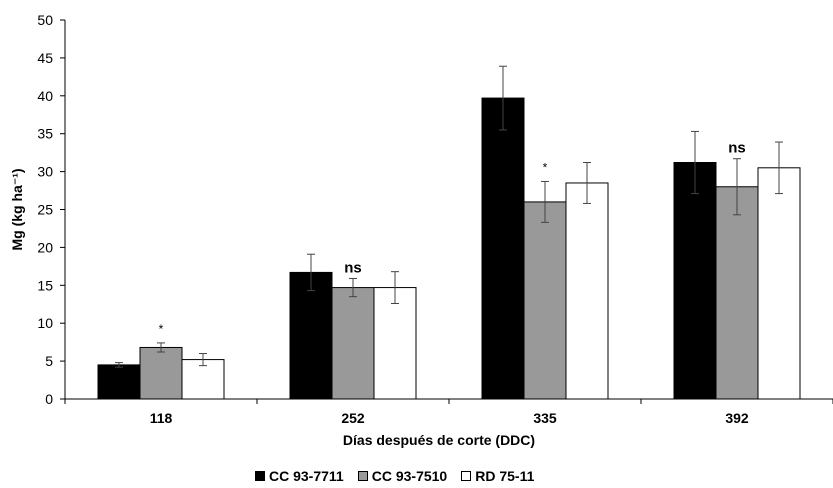  What do you see at coordinates (45, 323) in the screenshot?
I see `y-tick-label: 10` at bounding box center [45, 323].